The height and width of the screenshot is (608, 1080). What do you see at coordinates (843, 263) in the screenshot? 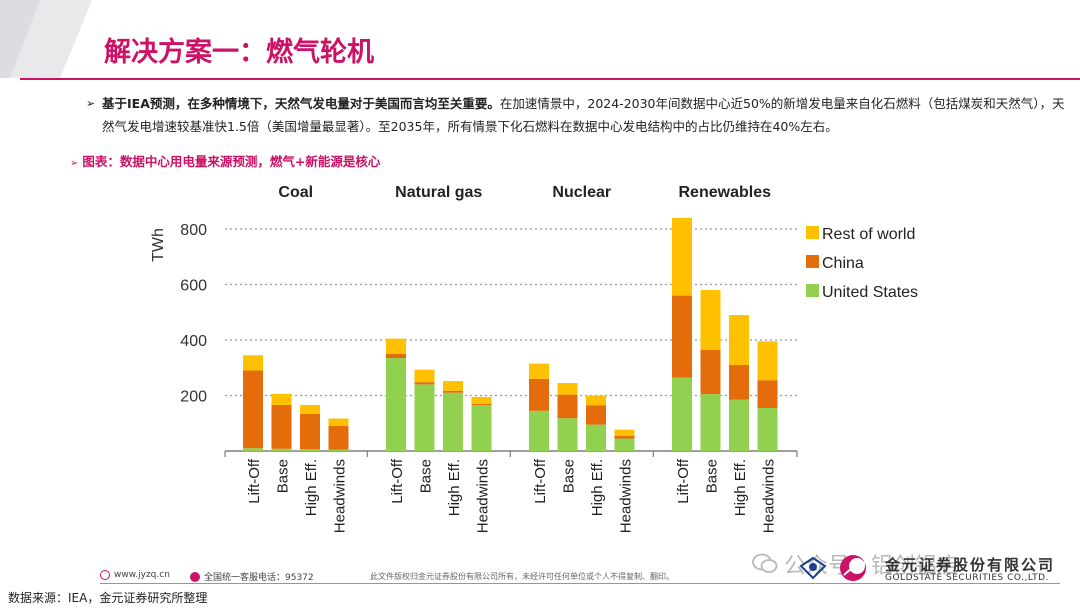
I see `legend-label: China` at bounding box center [843, 263].